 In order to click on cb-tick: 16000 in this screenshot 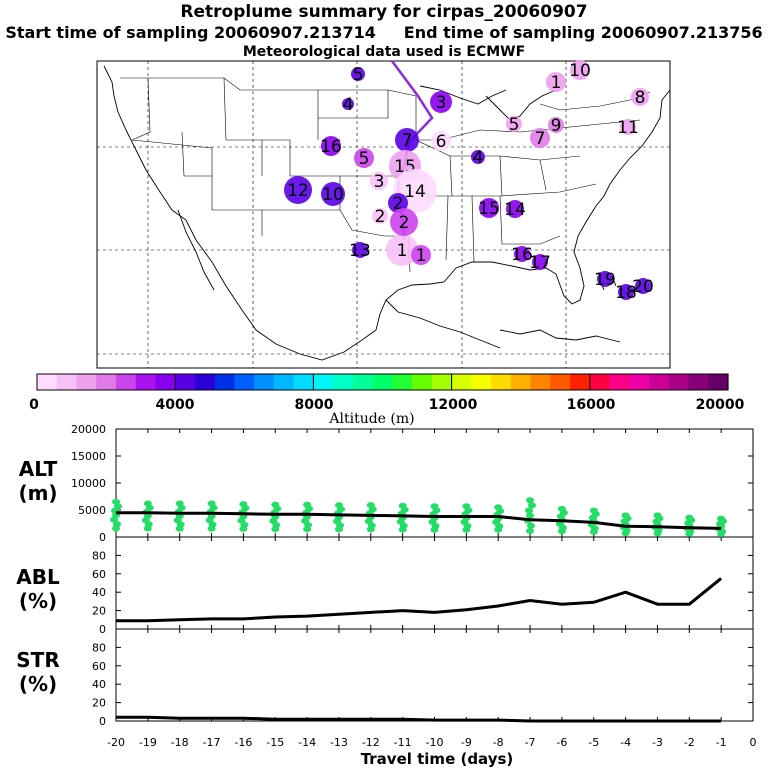, I will do `click(591, 405)`.